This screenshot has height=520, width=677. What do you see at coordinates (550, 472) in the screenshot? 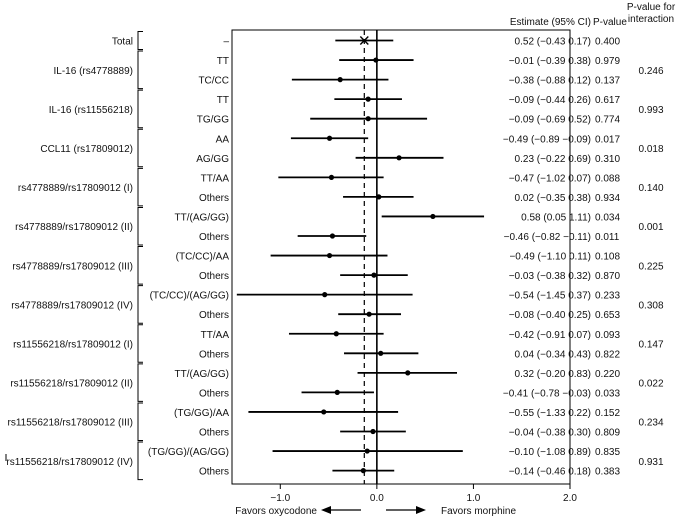
I see `estimate-ci-text: −0.14 (−0.46 0.18)` at bounding box center [550, 472].